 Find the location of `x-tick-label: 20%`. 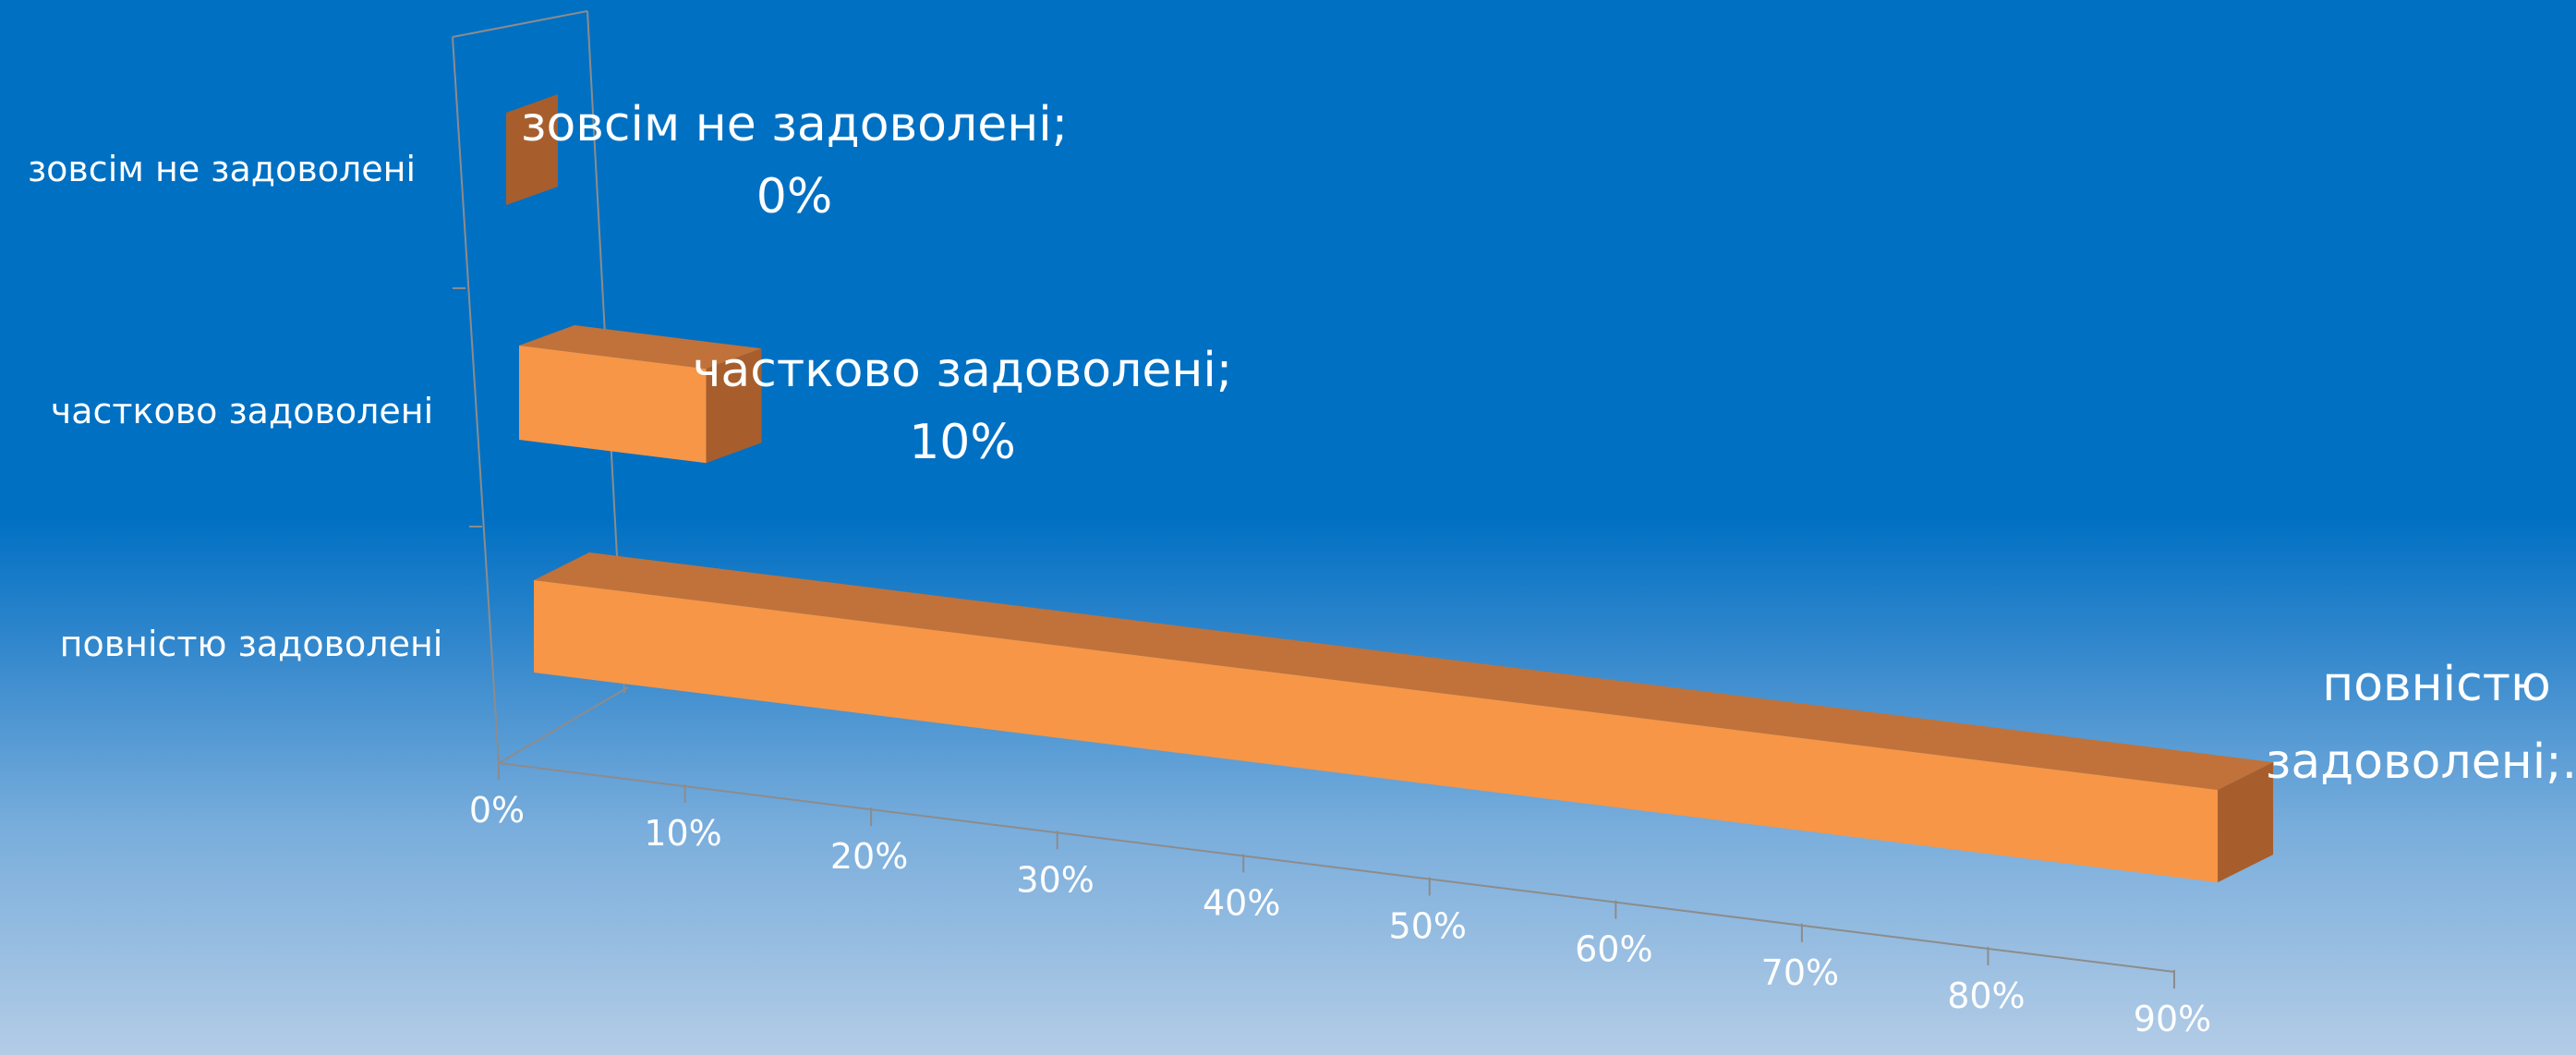

x-tick-label: 20% is located at coordinates (869, 856).